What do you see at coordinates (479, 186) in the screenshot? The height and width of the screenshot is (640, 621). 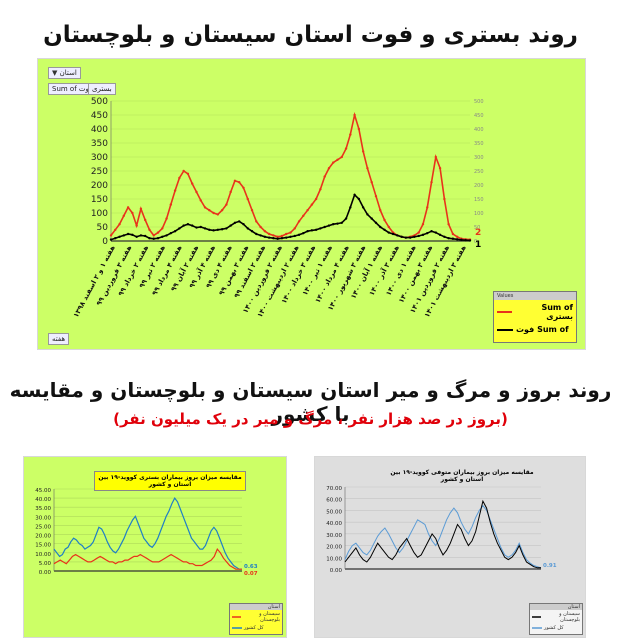 I see `y2-tick-label: 200` at bounding box center [479, 186].